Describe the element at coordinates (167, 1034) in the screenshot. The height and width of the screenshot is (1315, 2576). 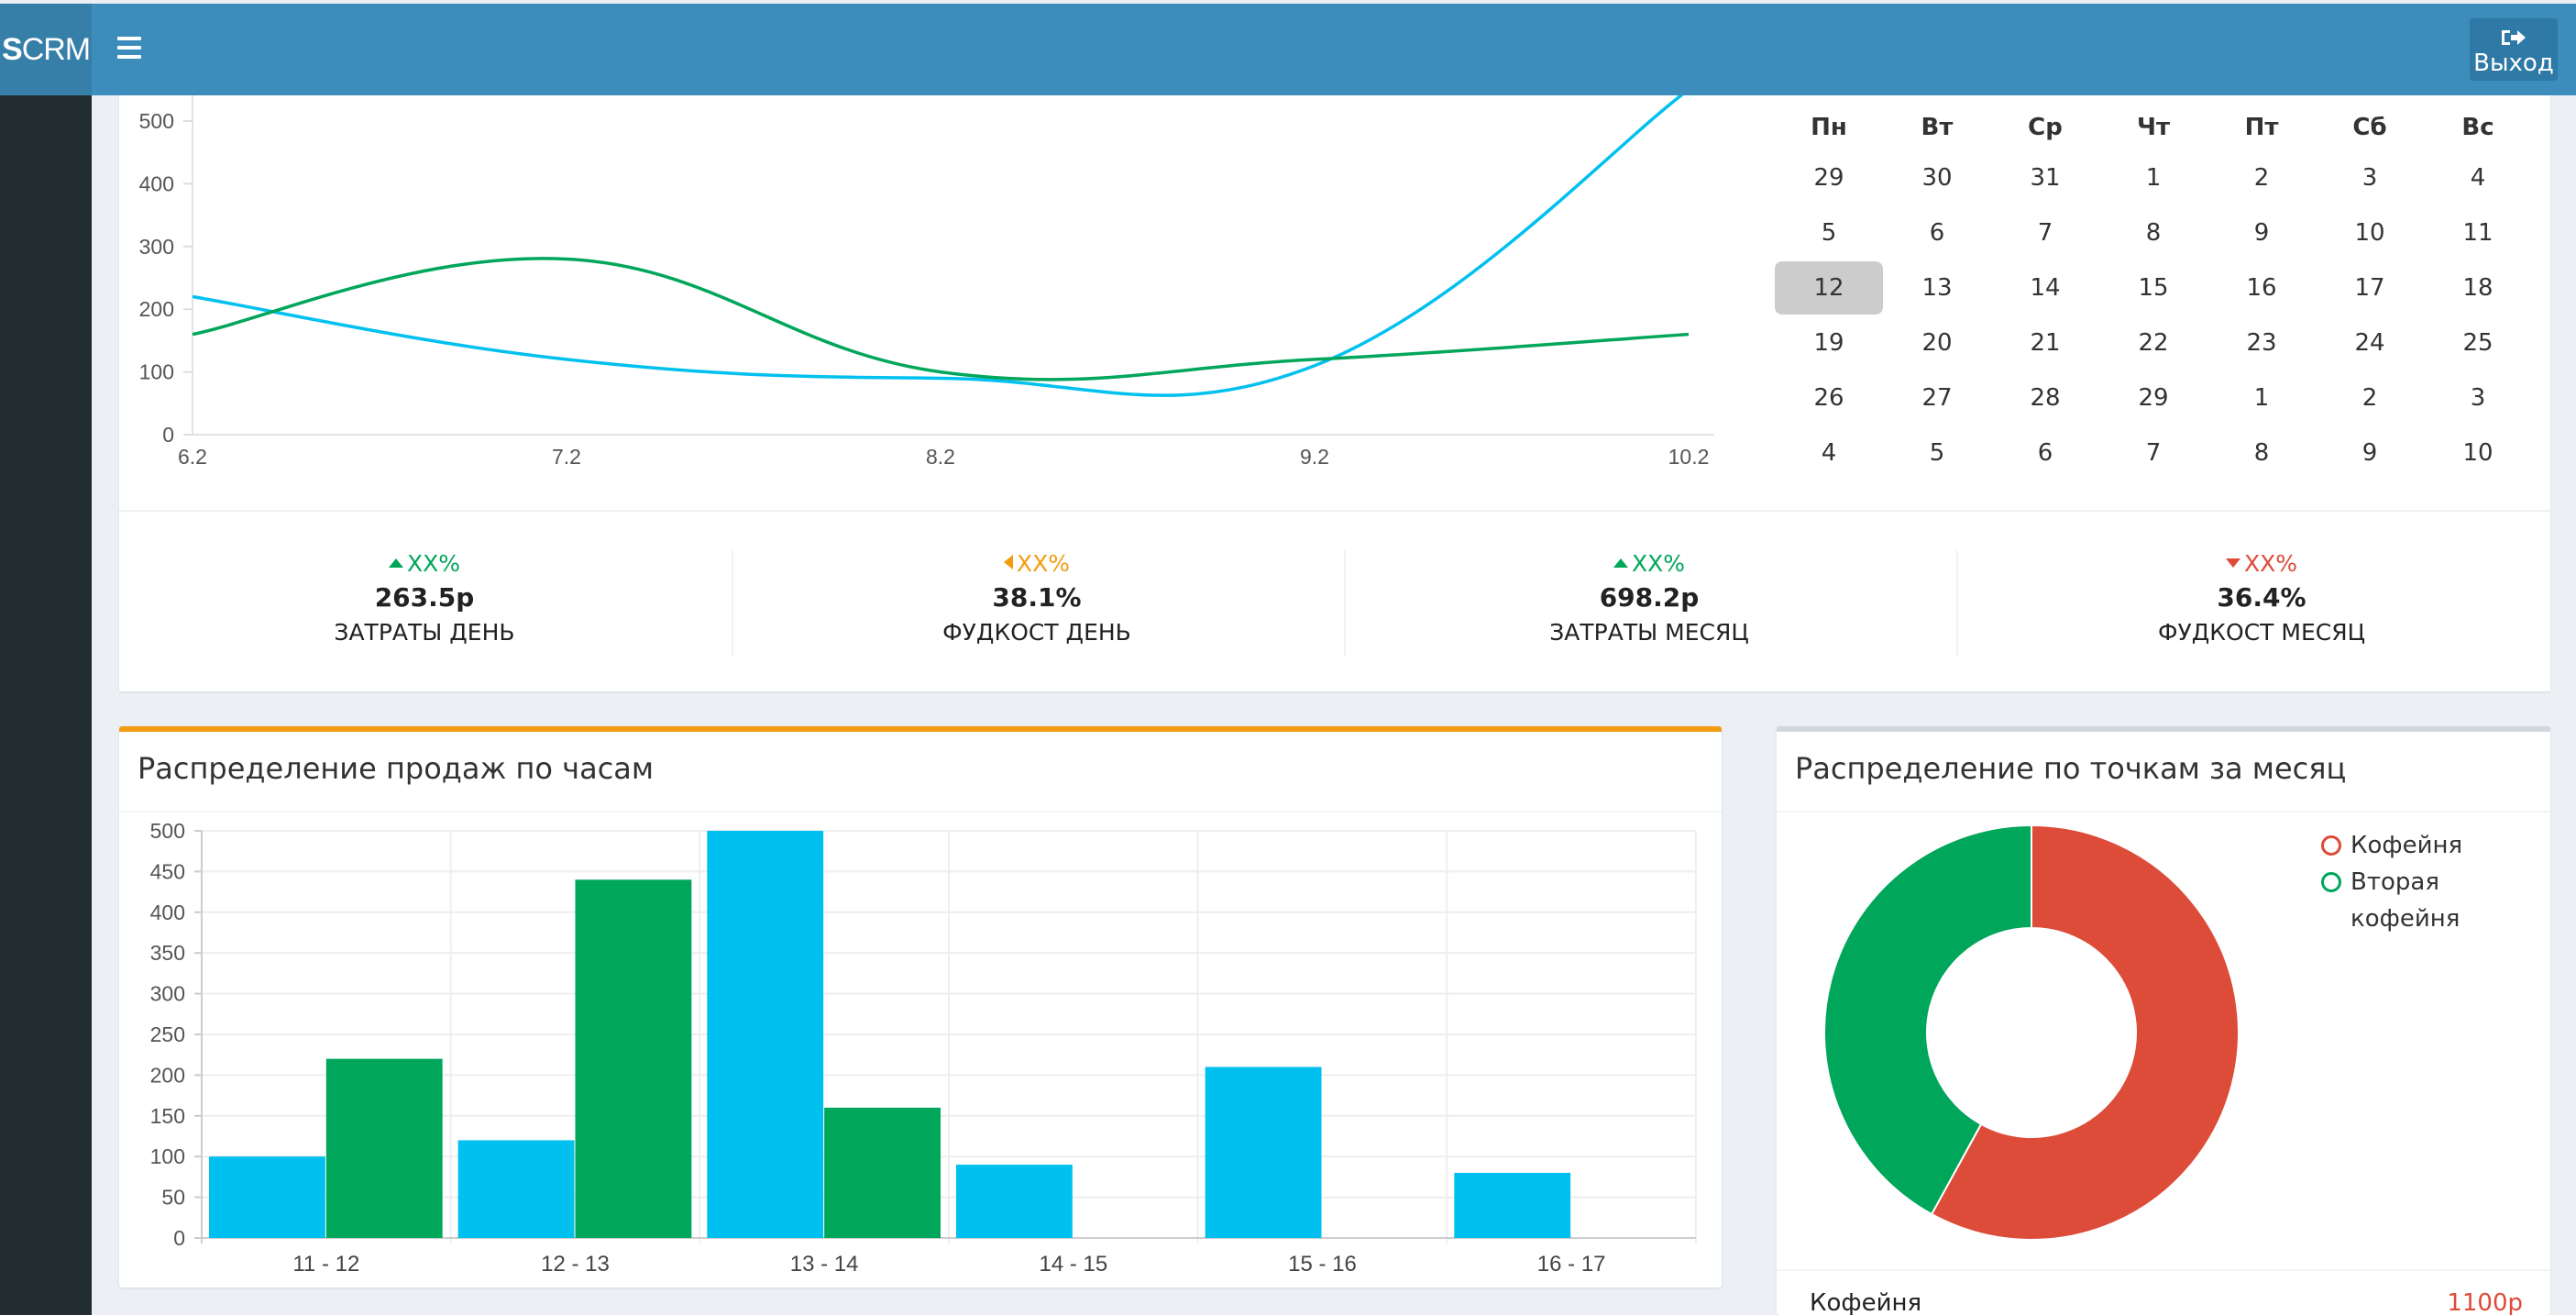
I see `y-tick-label: 250` at that location.